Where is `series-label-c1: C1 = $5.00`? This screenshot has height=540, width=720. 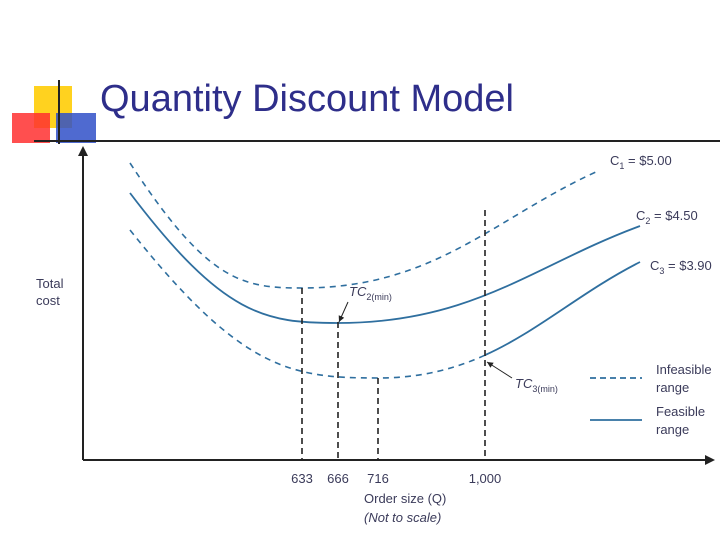
series-label-c1: C1 = $5.00 is located at coordinates (641, 162).